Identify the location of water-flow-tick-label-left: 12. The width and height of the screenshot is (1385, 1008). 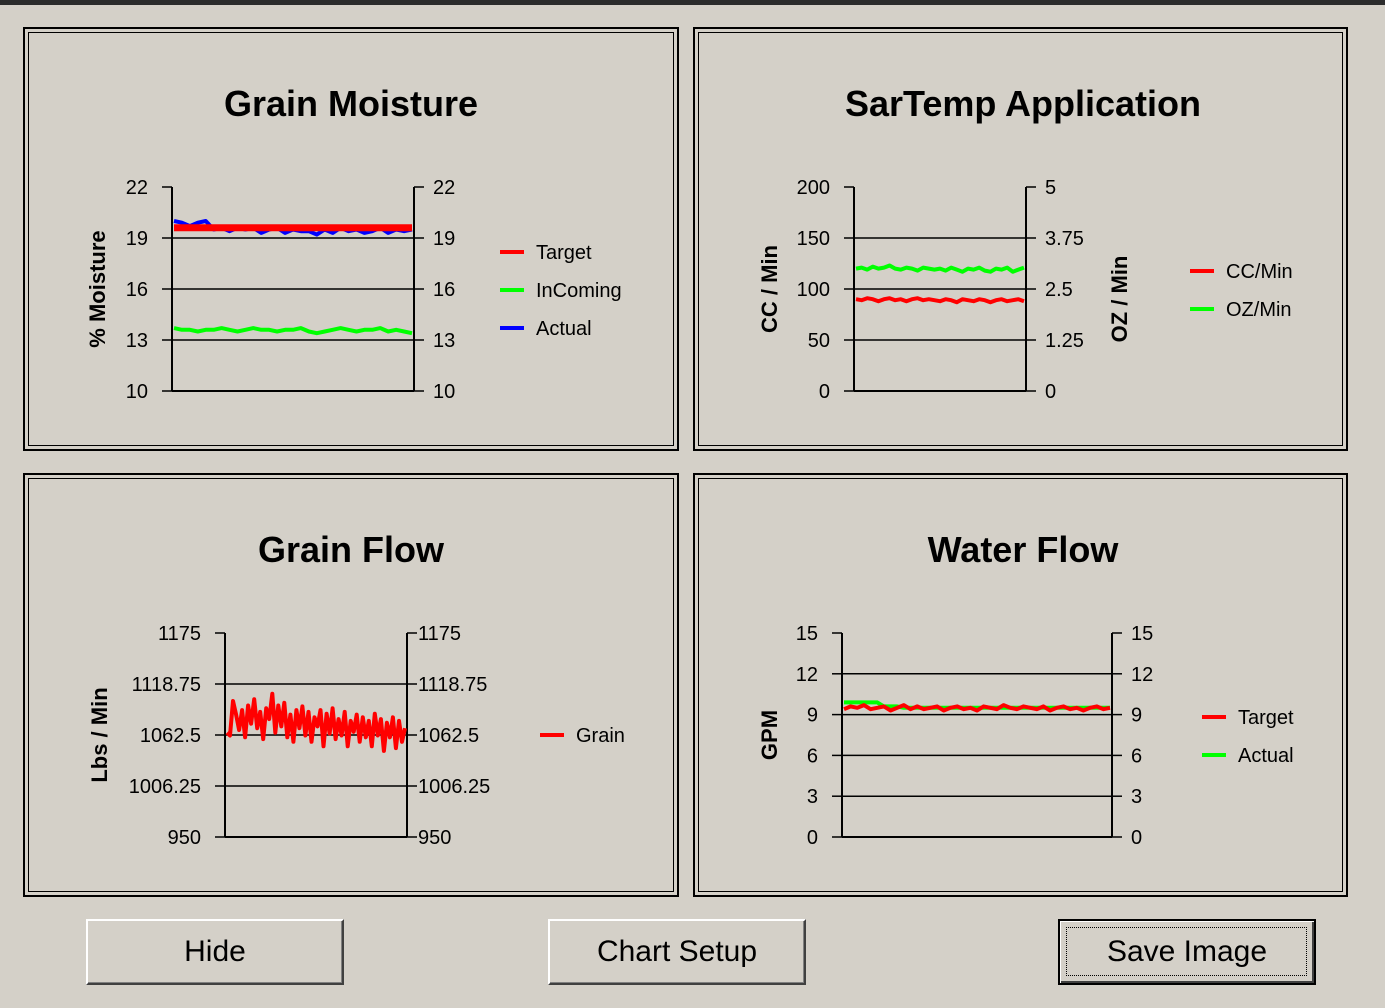
(807, 675).